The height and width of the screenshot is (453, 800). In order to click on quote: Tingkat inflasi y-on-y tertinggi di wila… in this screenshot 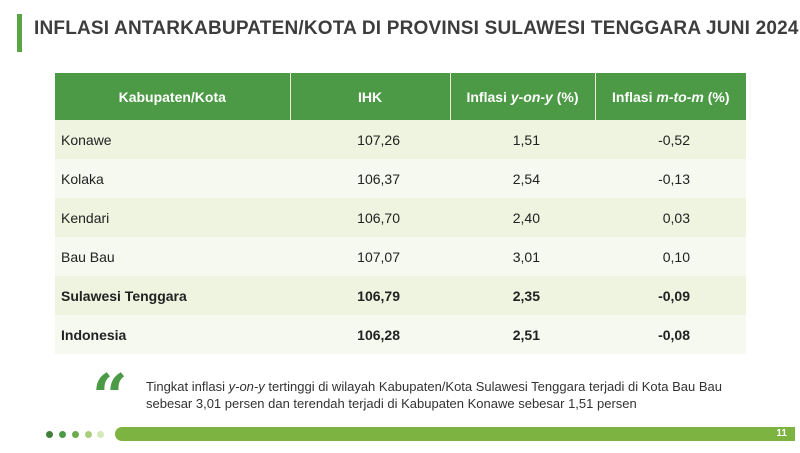, I will do `click(451, 395)`.